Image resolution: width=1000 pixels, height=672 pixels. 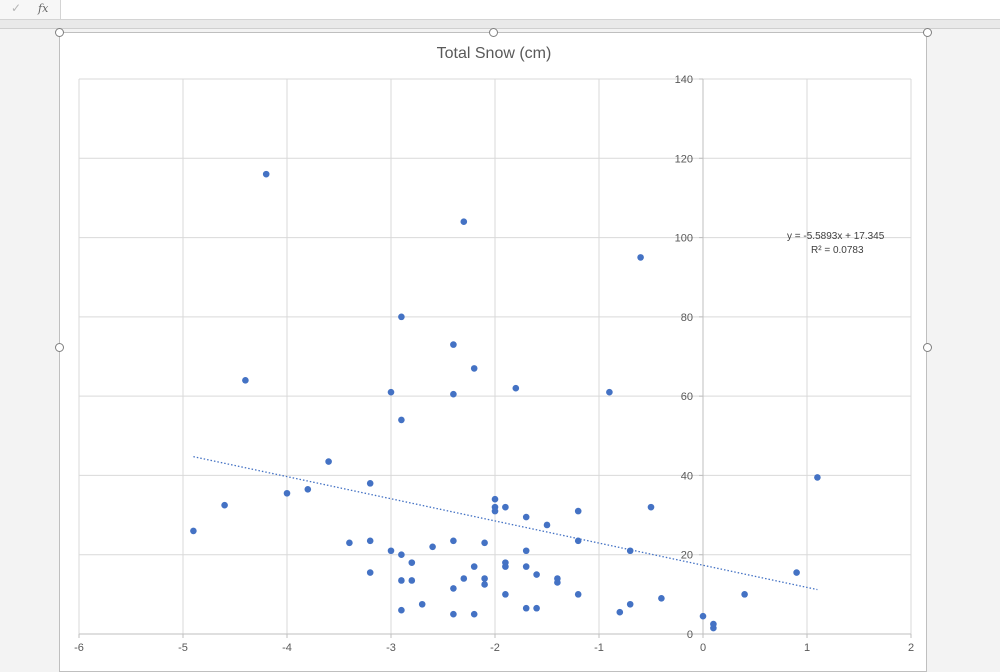 What do you see at coordinates (684, 80) in the screenshot?
I see `y-axis-tick-label: 140` at bounding box center [684, 80].